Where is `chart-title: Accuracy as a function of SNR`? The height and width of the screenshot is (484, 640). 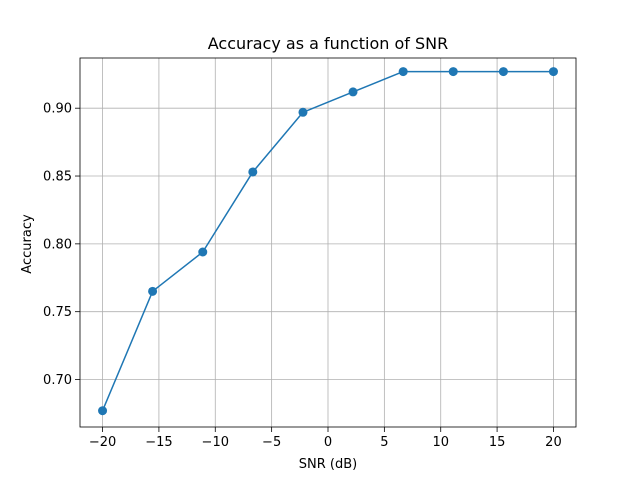
chart-title: Accuracy as a function of SNR is located at coordinates (328, 43).